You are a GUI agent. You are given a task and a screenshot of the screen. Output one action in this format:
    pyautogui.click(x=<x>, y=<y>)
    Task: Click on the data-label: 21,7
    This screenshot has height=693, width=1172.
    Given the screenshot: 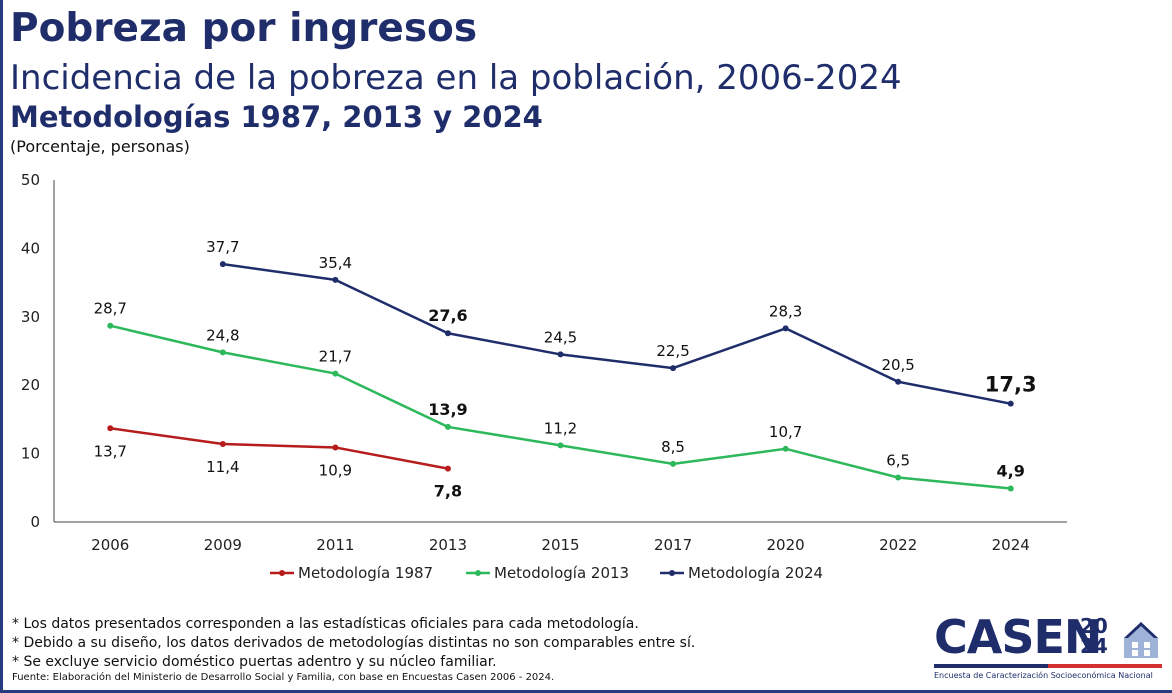 What is the action you would take?
    pyautogui.click(x=335, y=357)
    